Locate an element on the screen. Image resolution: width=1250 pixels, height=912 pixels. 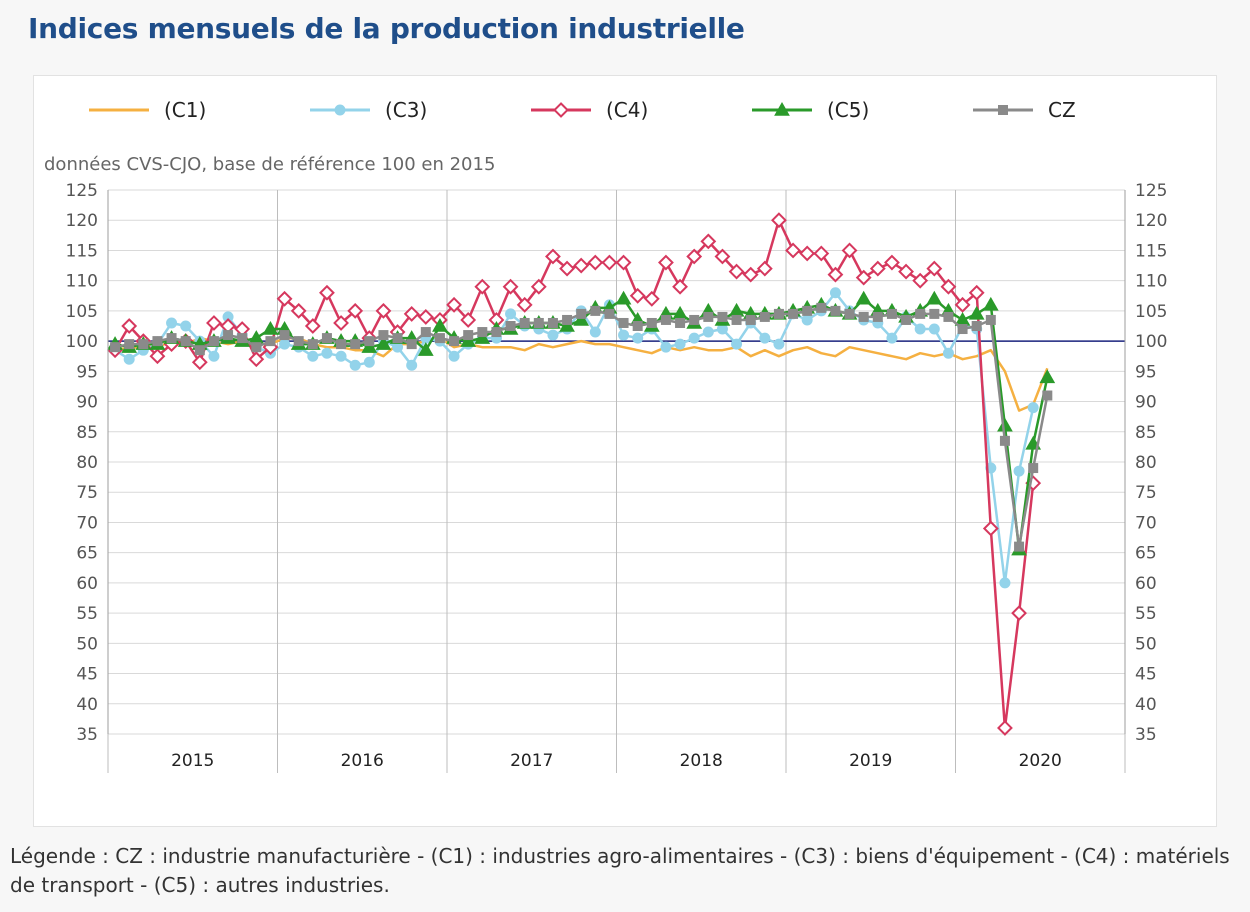
legend-item: CZ is located at coordinates (1024, 110).